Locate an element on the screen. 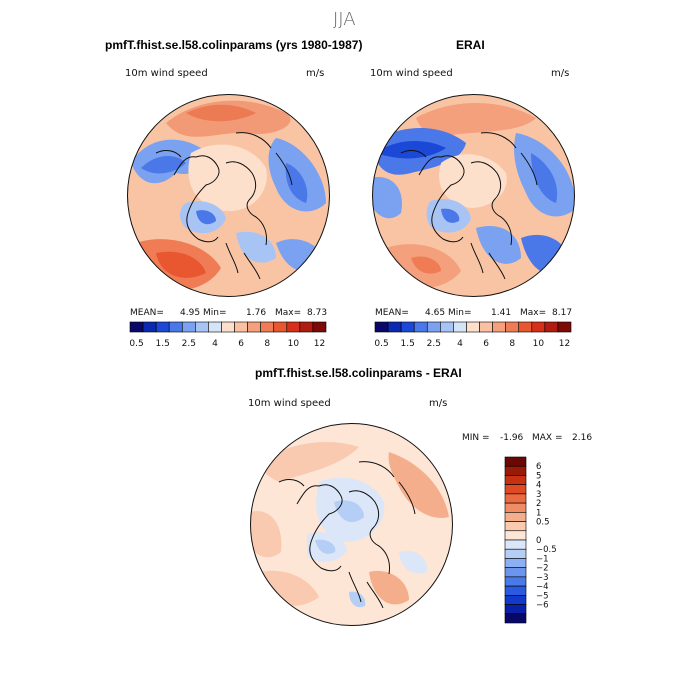 This screenshot has width=700, height=700. colorbar-tick-label: −4 is located at coordinates (542, 587).